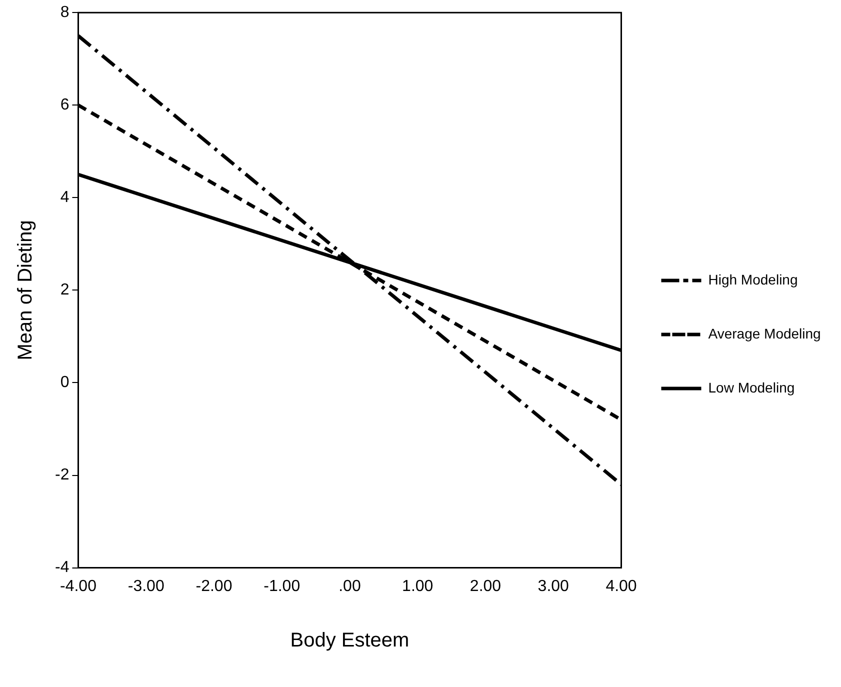 The image size is (841, 687). What do you see at coordinates (65, 197) in the screenshot?
I see `y-tick-label: 4` at bounding box center [65, 197].